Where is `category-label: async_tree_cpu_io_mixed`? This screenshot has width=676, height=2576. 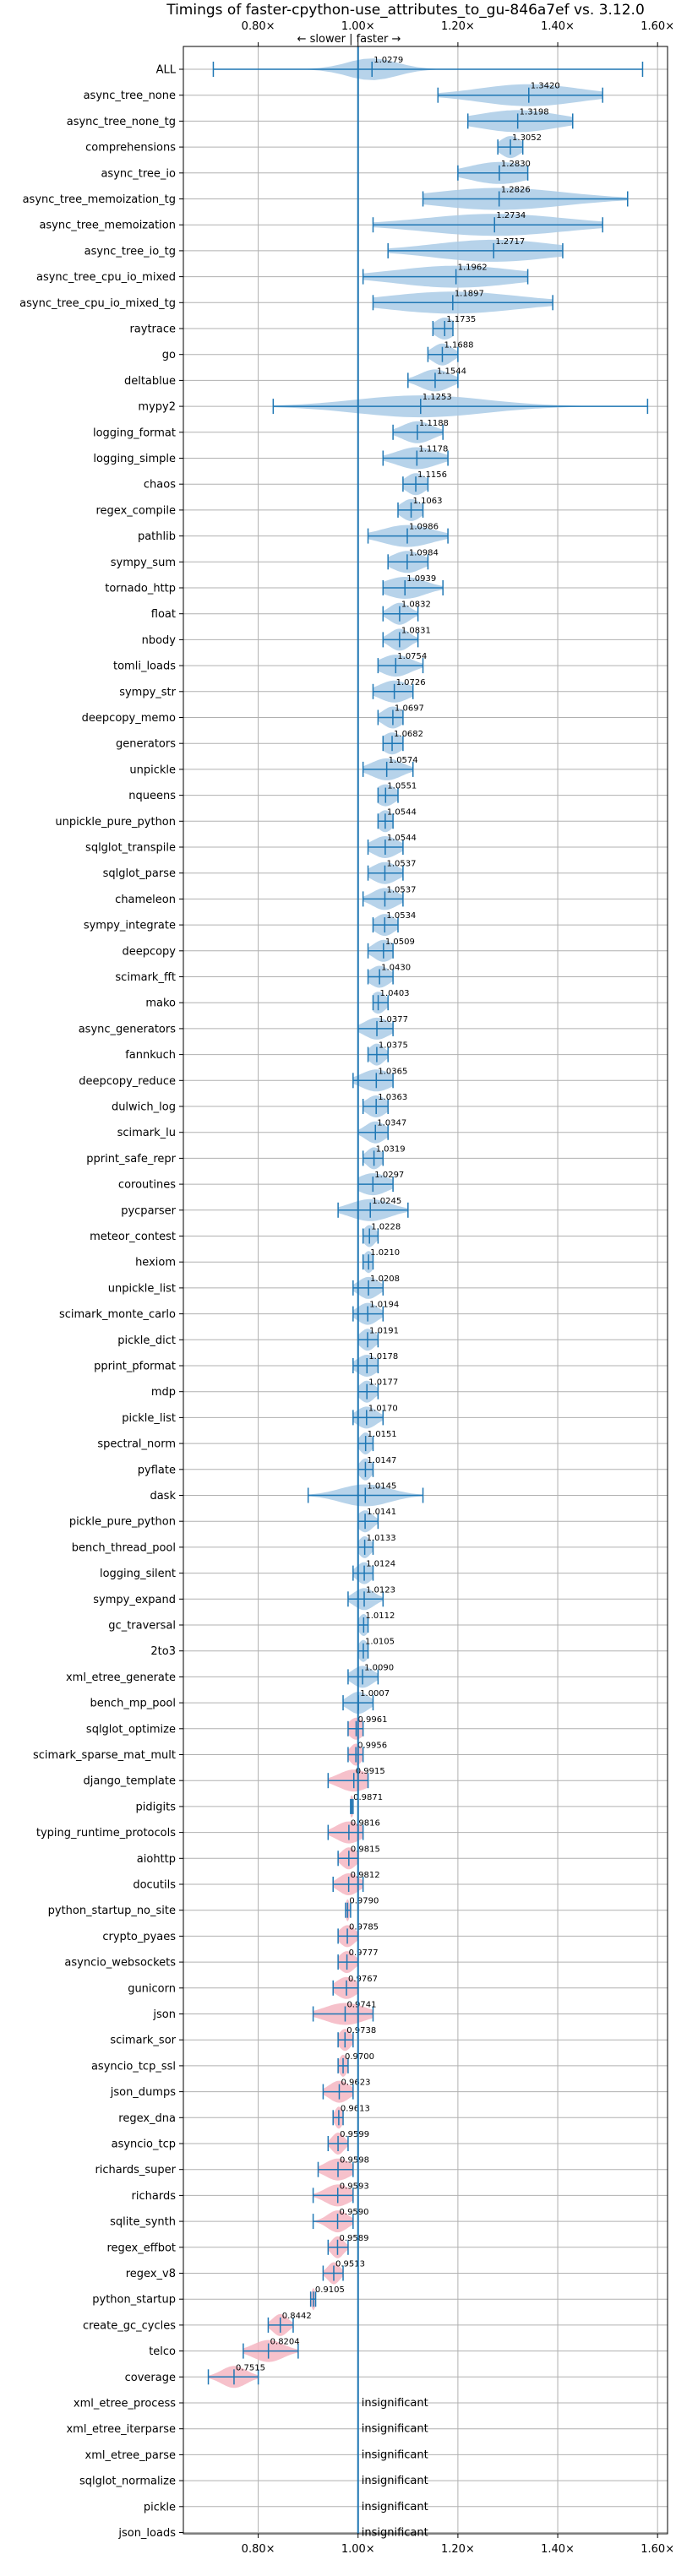 category-label: async_tree_cpu_io_mixed is located at coordinates (106, 277).